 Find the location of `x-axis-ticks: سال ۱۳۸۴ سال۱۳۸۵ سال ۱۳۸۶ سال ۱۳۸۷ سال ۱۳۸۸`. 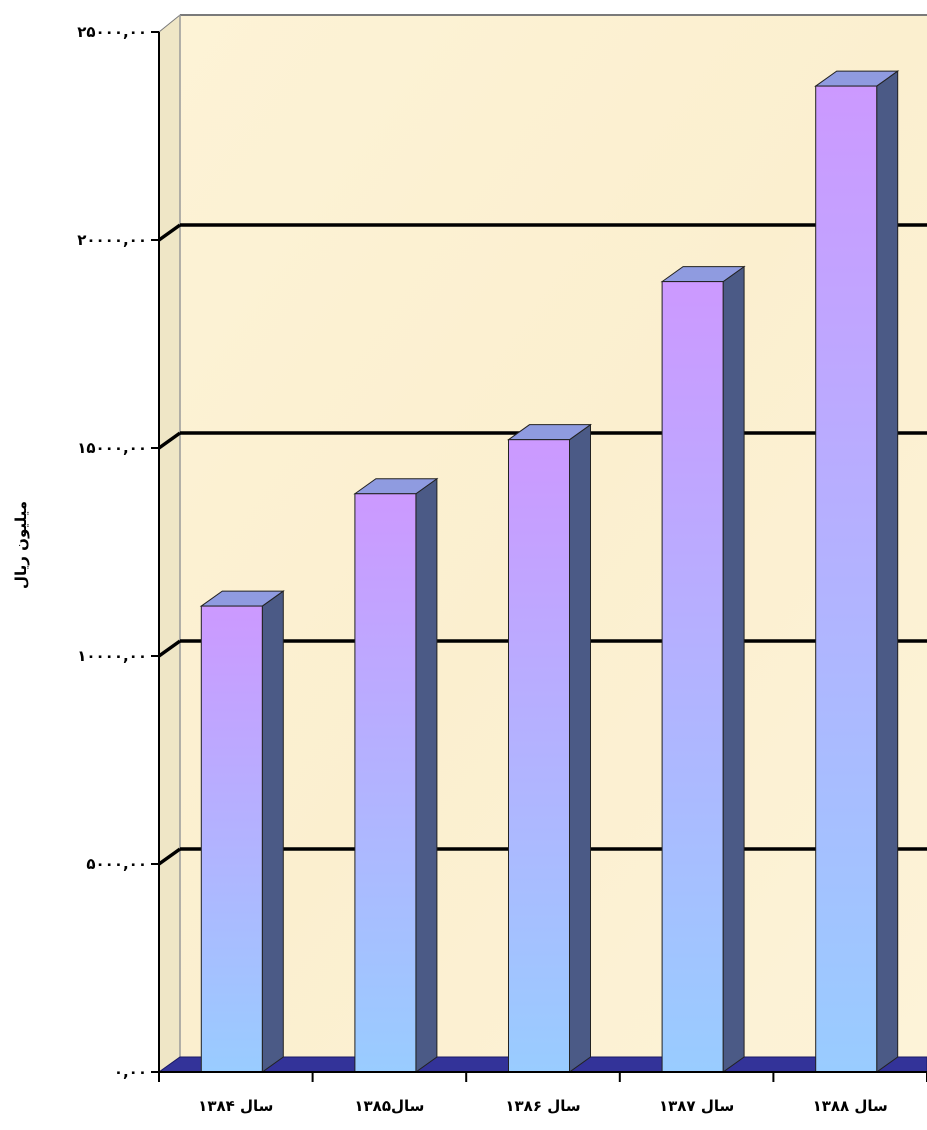

x-axis-ticks: سال ۱۳۸۴ سال۱۳۸۵ سال ۱۳۸۶ سال ۱۳۸۷ سال ۱۳۸۸ is located at coordinates (542, 1093).